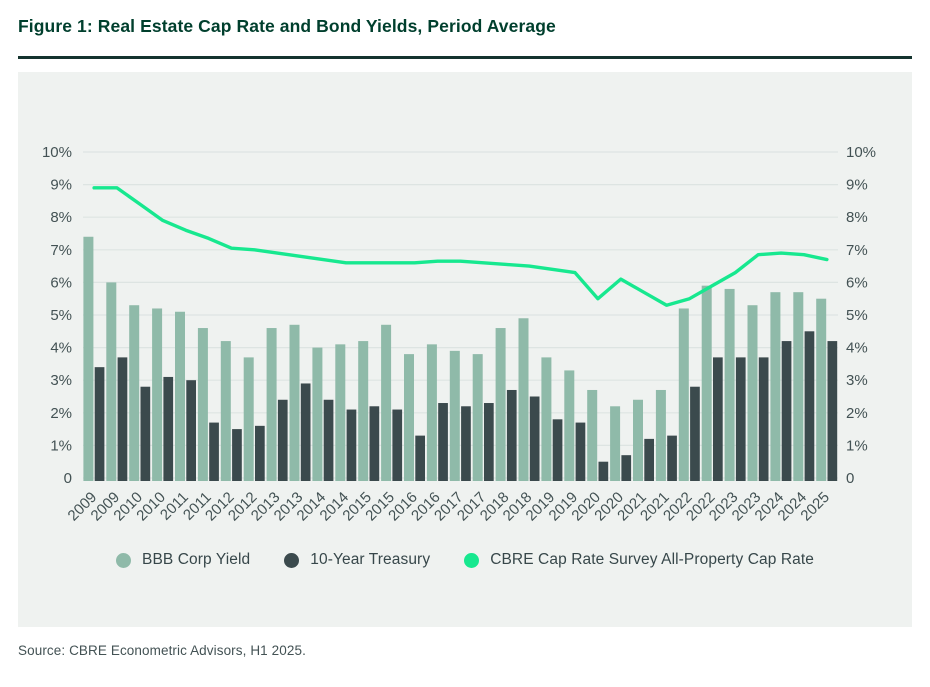 This screenshot has height=687, width=930. I want to click on legend-item-1: 10-Year Treasury, so click(357, 560).